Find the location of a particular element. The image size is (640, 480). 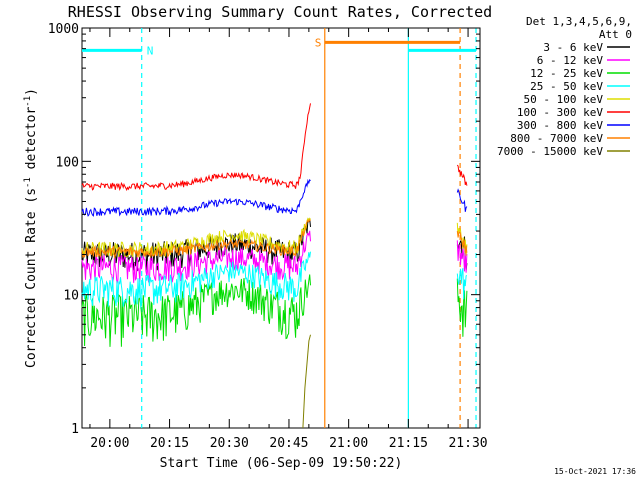

y-axis-label-sup2: -1 is located at coordinates (28, 101).